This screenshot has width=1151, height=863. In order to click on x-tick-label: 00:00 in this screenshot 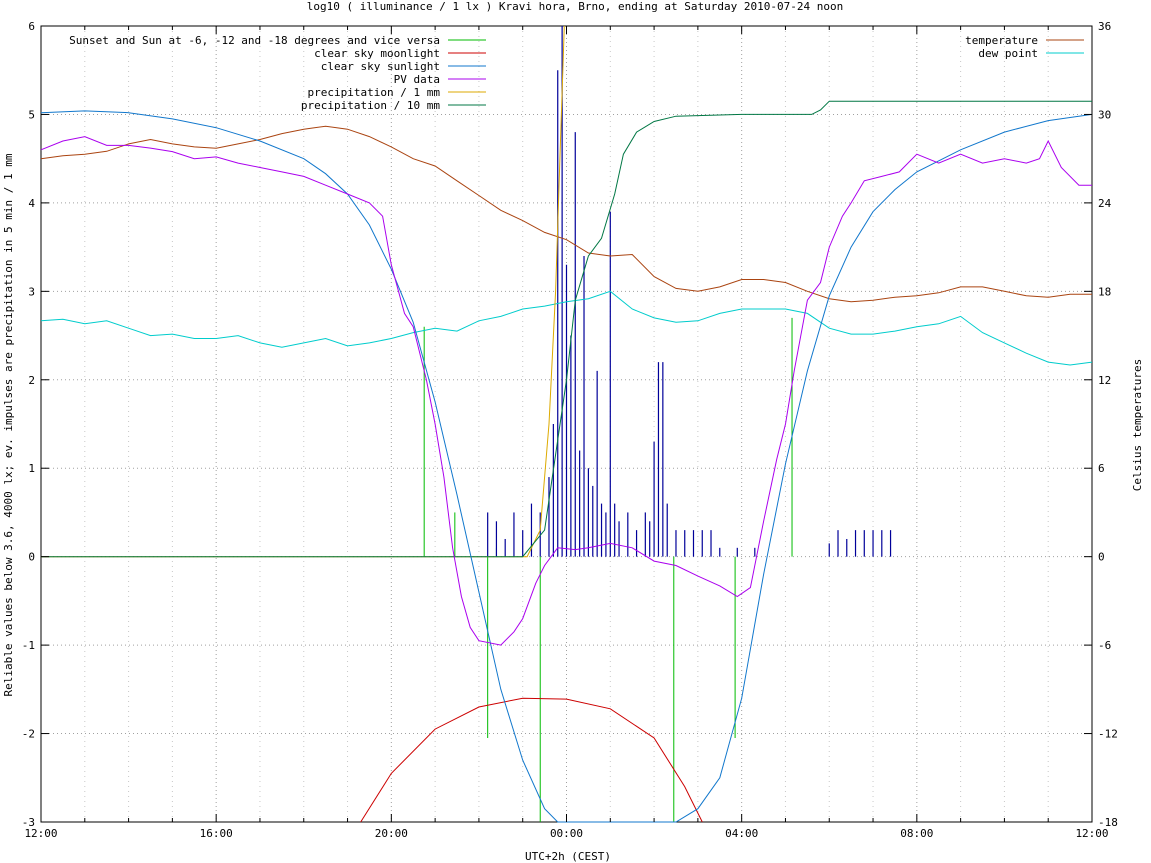, I will do `click(566, 833)`.